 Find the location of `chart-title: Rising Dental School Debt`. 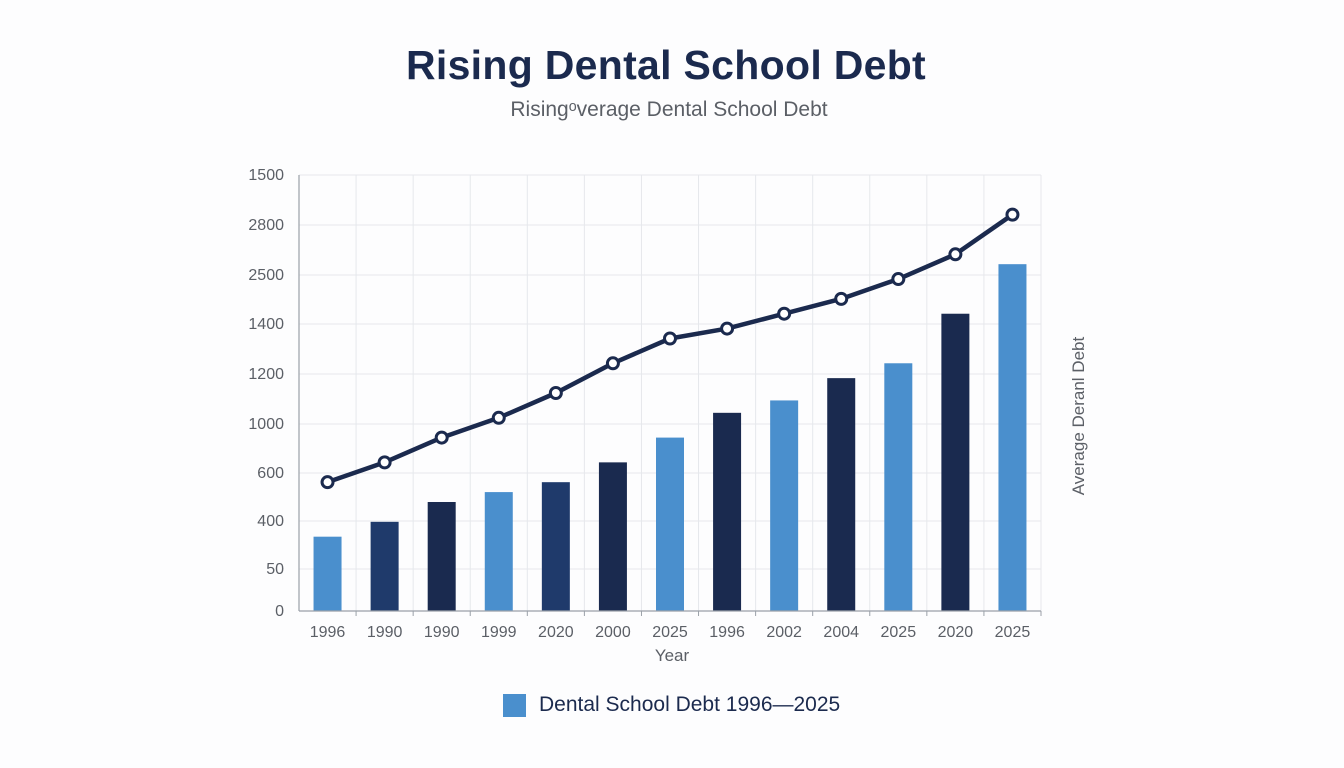

chart-title: Rising Dental School Debt is located at coordinates (666, 65).